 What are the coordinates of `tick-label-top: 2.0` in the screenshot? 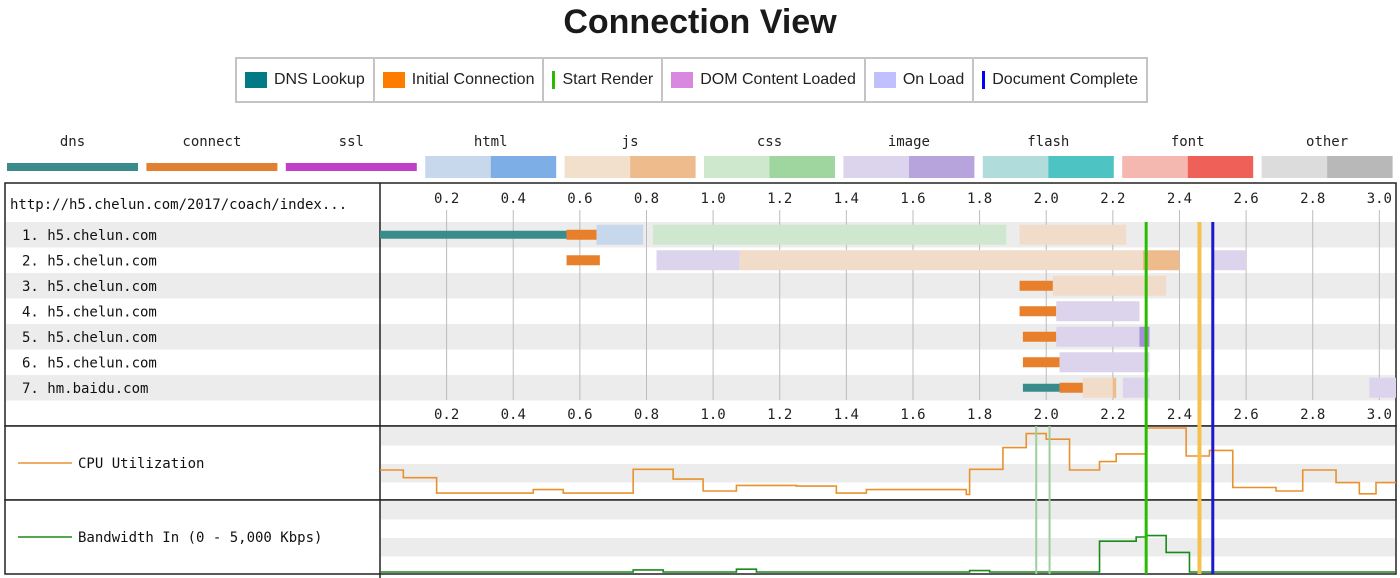 It's located at (1046, 199).